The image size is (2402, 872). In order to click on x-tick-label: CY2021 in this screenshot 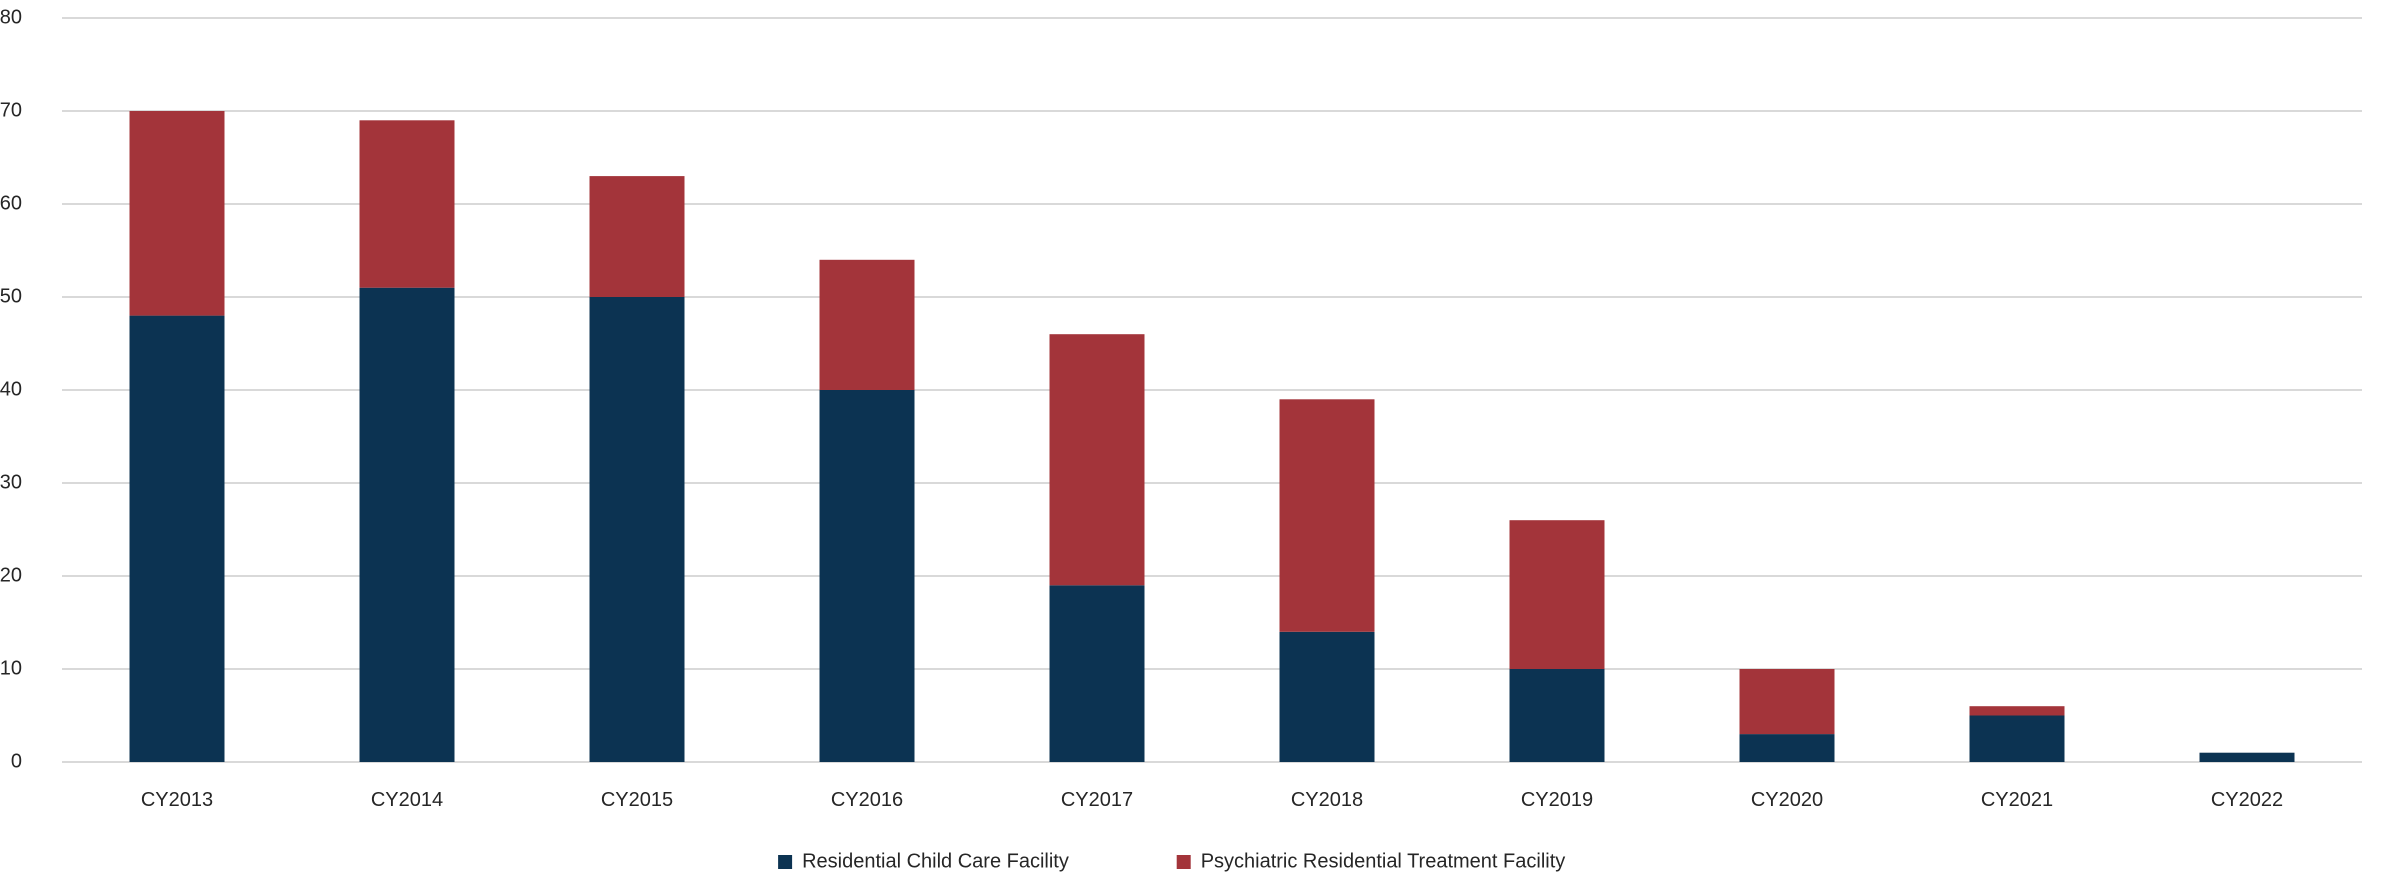, I will do `click(2017, 800)`.